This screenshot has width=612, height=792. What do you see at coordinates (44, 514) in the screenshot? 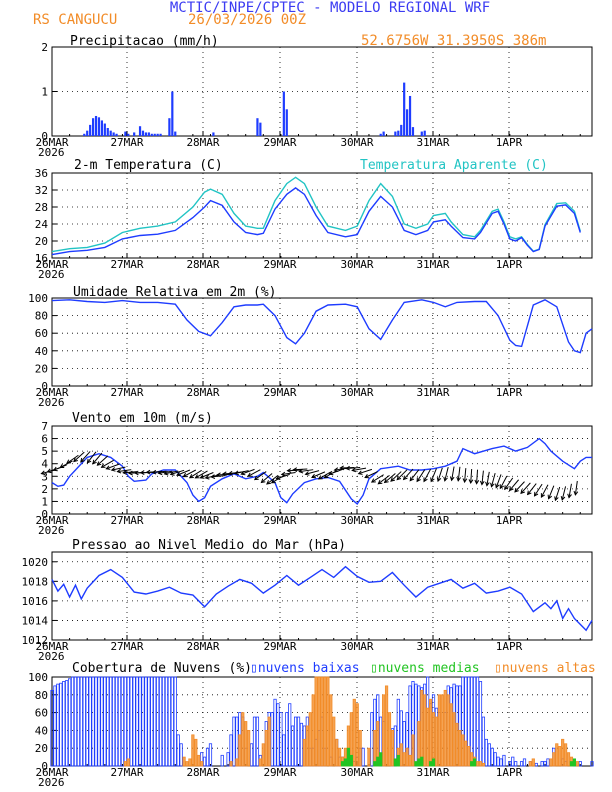
I see `y-tick-label: 0` at bounding box center [44, 514].